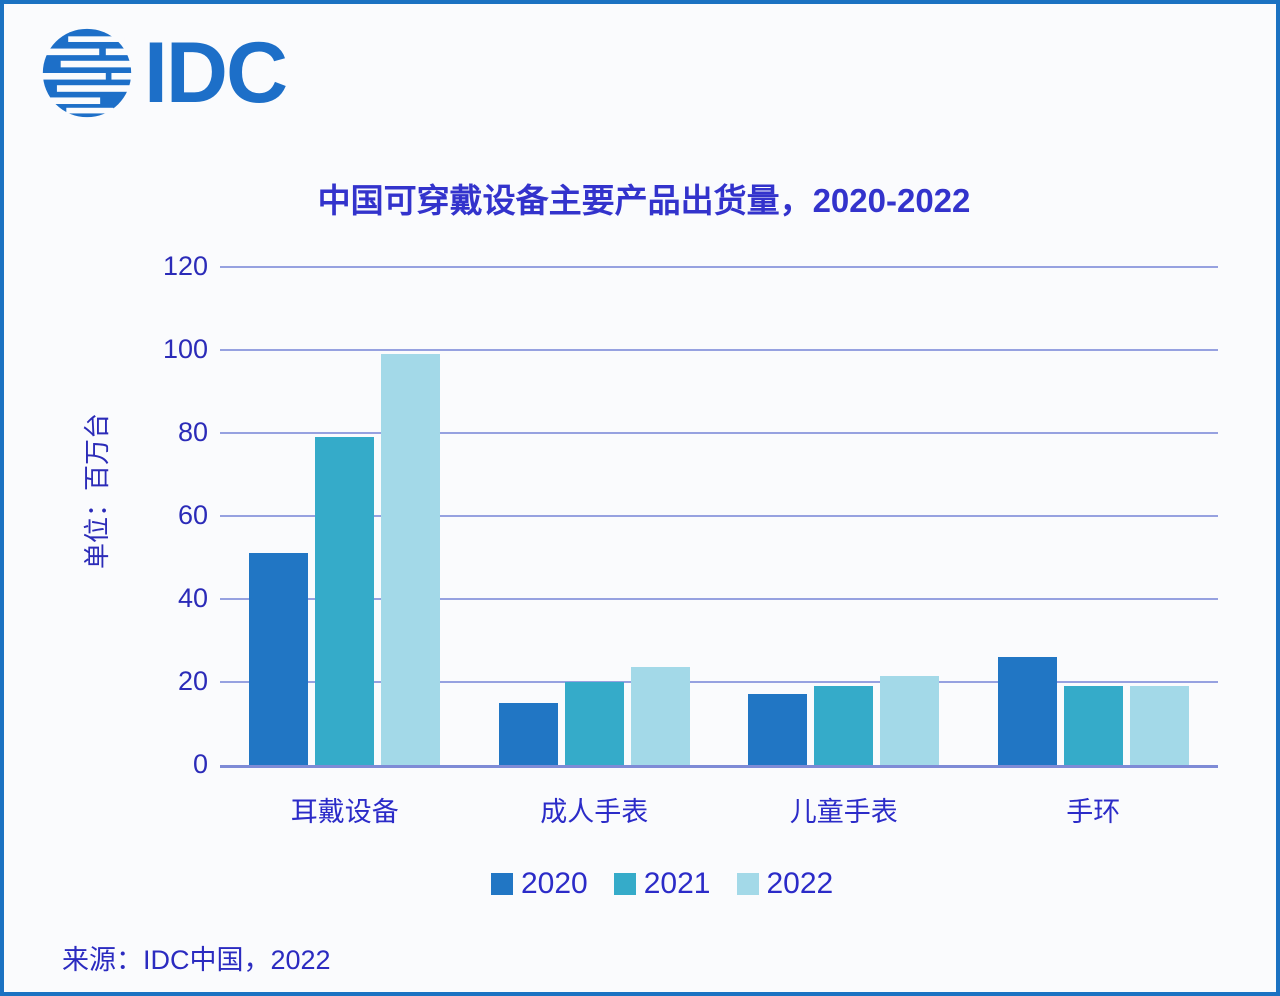  Describe the element at coordinates (185, 349) in the screenshot. I see `y-tick-100: 100` at that location.